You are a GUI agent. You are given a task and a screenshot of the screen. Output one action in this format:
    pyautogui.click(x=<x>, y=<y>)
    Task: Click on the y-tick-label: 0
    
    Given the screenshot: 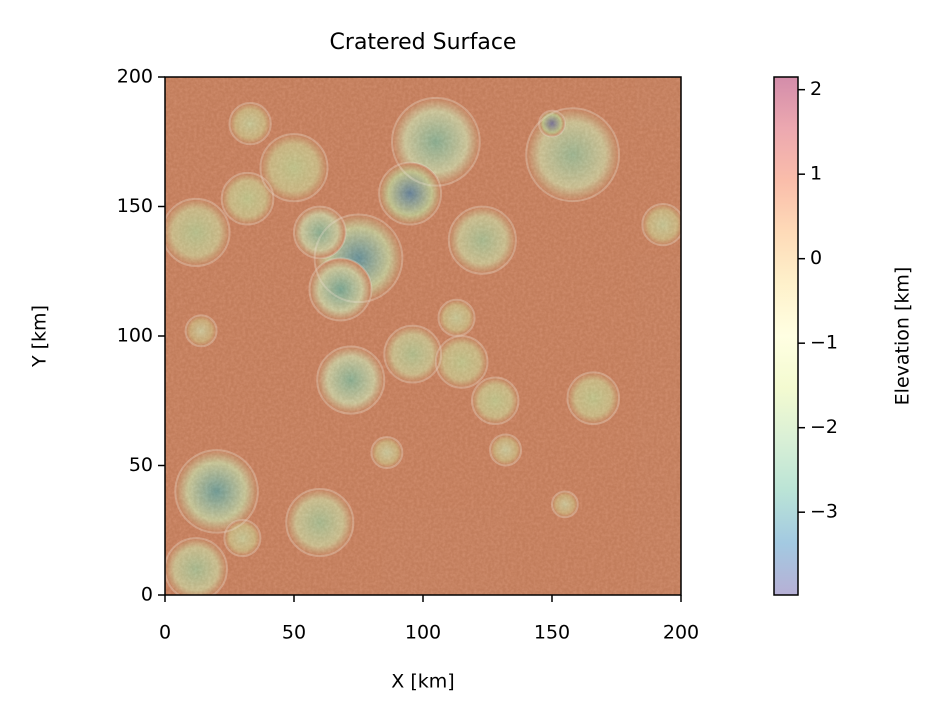 What is the action you would take?
    pyautogui.click(x=147, y=595)
    